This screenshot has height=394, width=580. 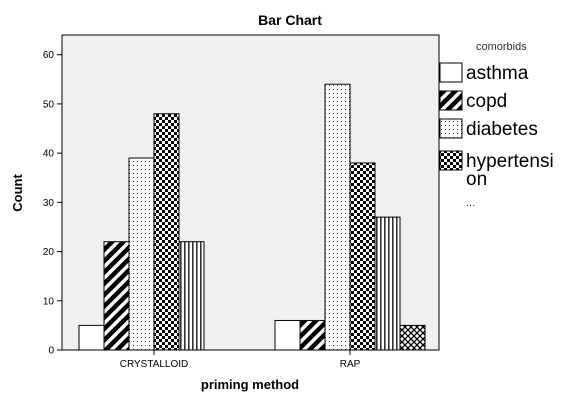 I want to click on bar-crystalloid-copd, so click(x=116, y=296).